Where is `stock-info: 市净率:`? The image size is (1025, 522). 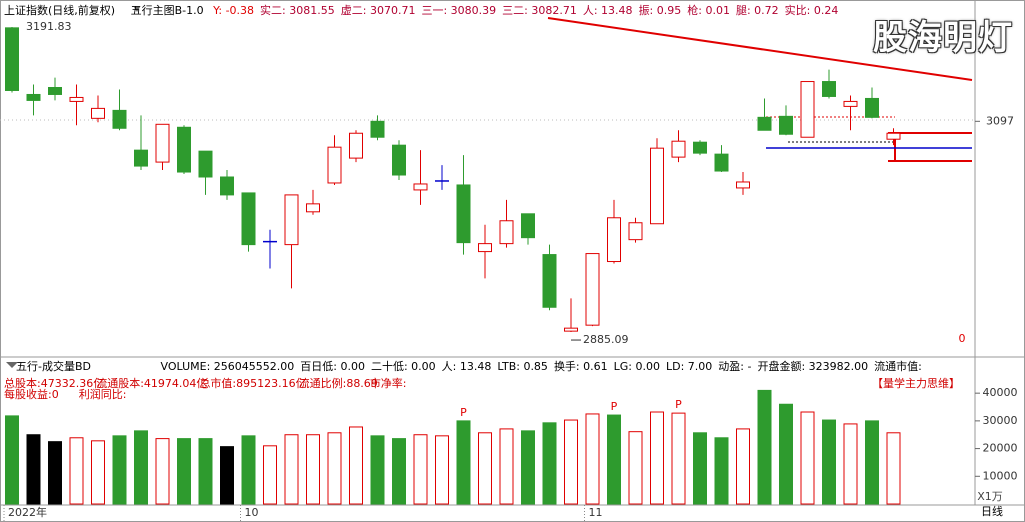
stock-info: 市净率: is located at coordinates (388, 383).